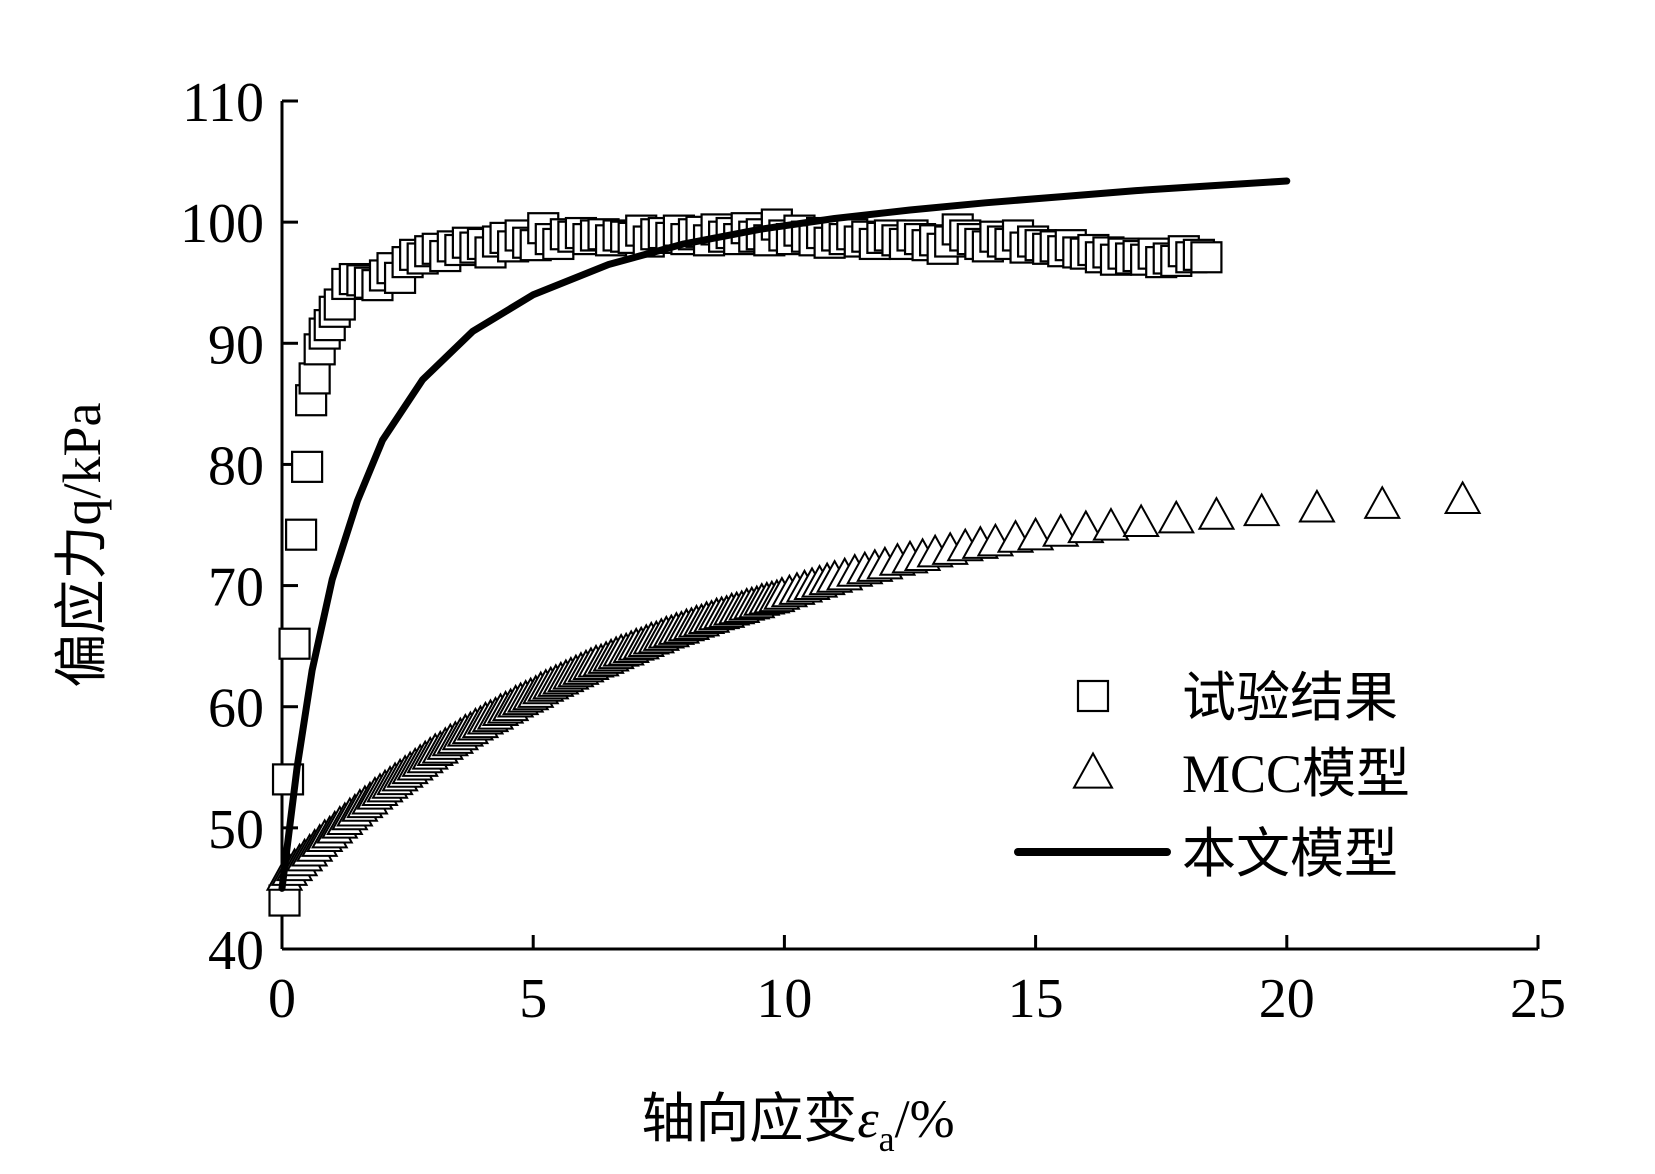  I want to click on legend-label: MCC模型, so click(1296, 774).